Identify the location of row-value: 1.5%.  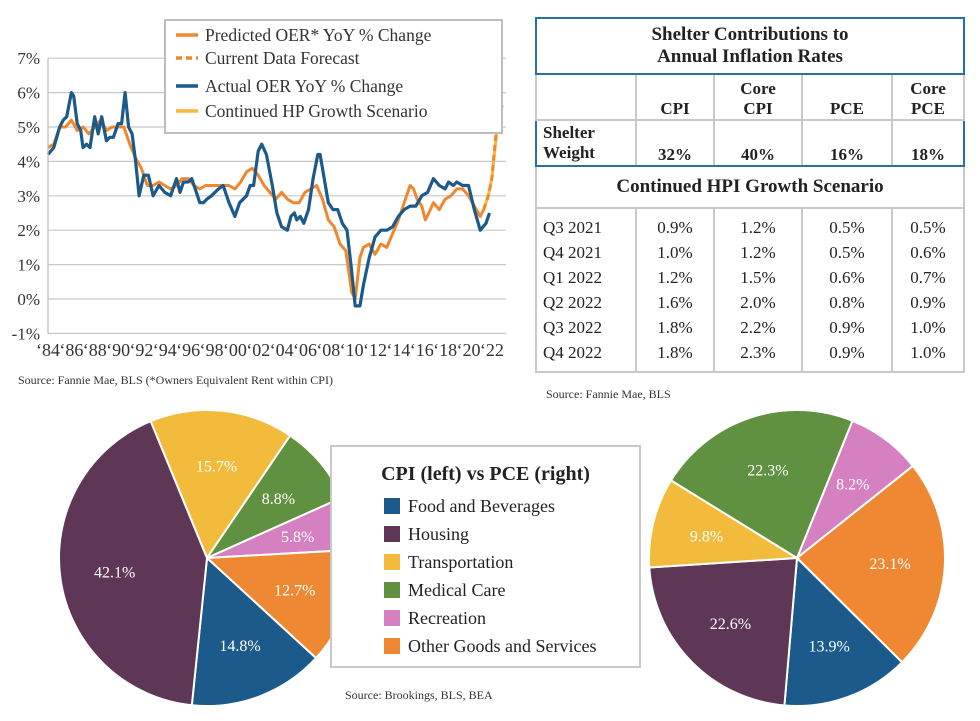
(758, 277).